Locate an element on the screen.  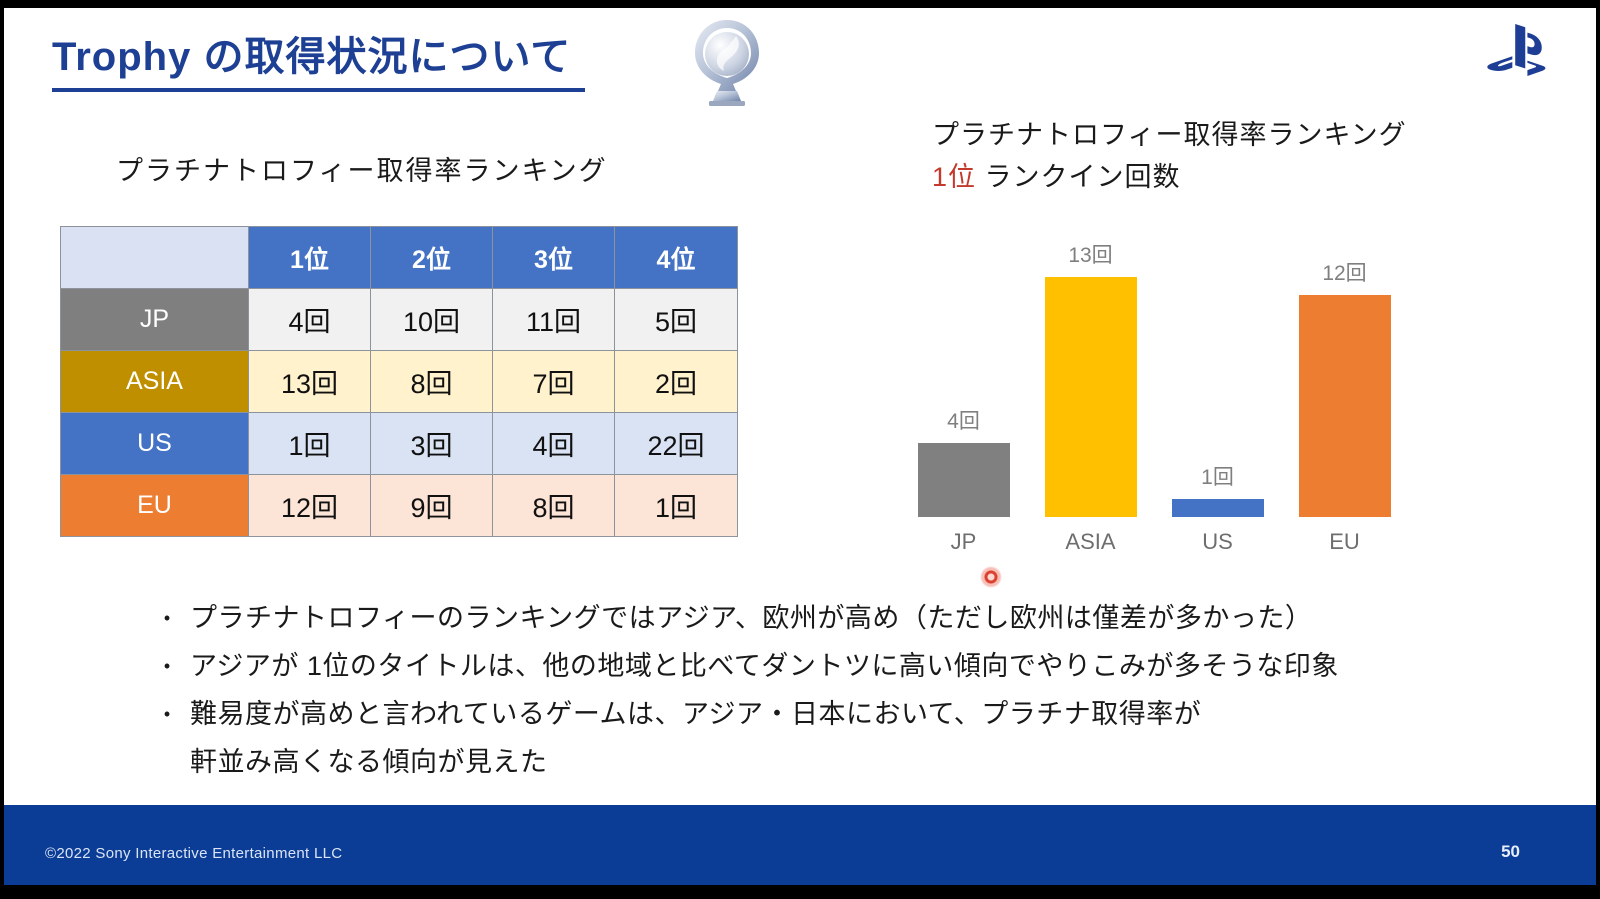
table-corner-cell is located at coordinates (154, 257).